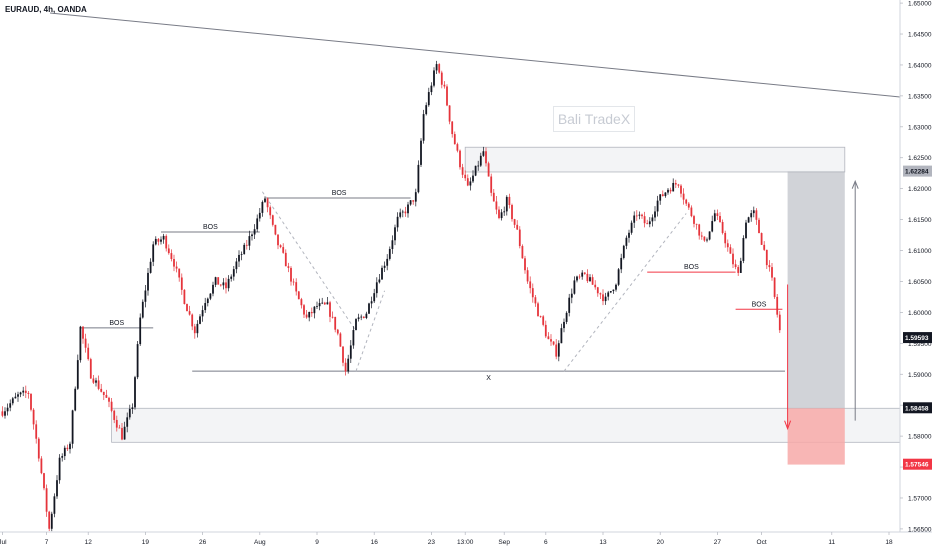  I want to click on bos-label: BOS, so click(210, 227).